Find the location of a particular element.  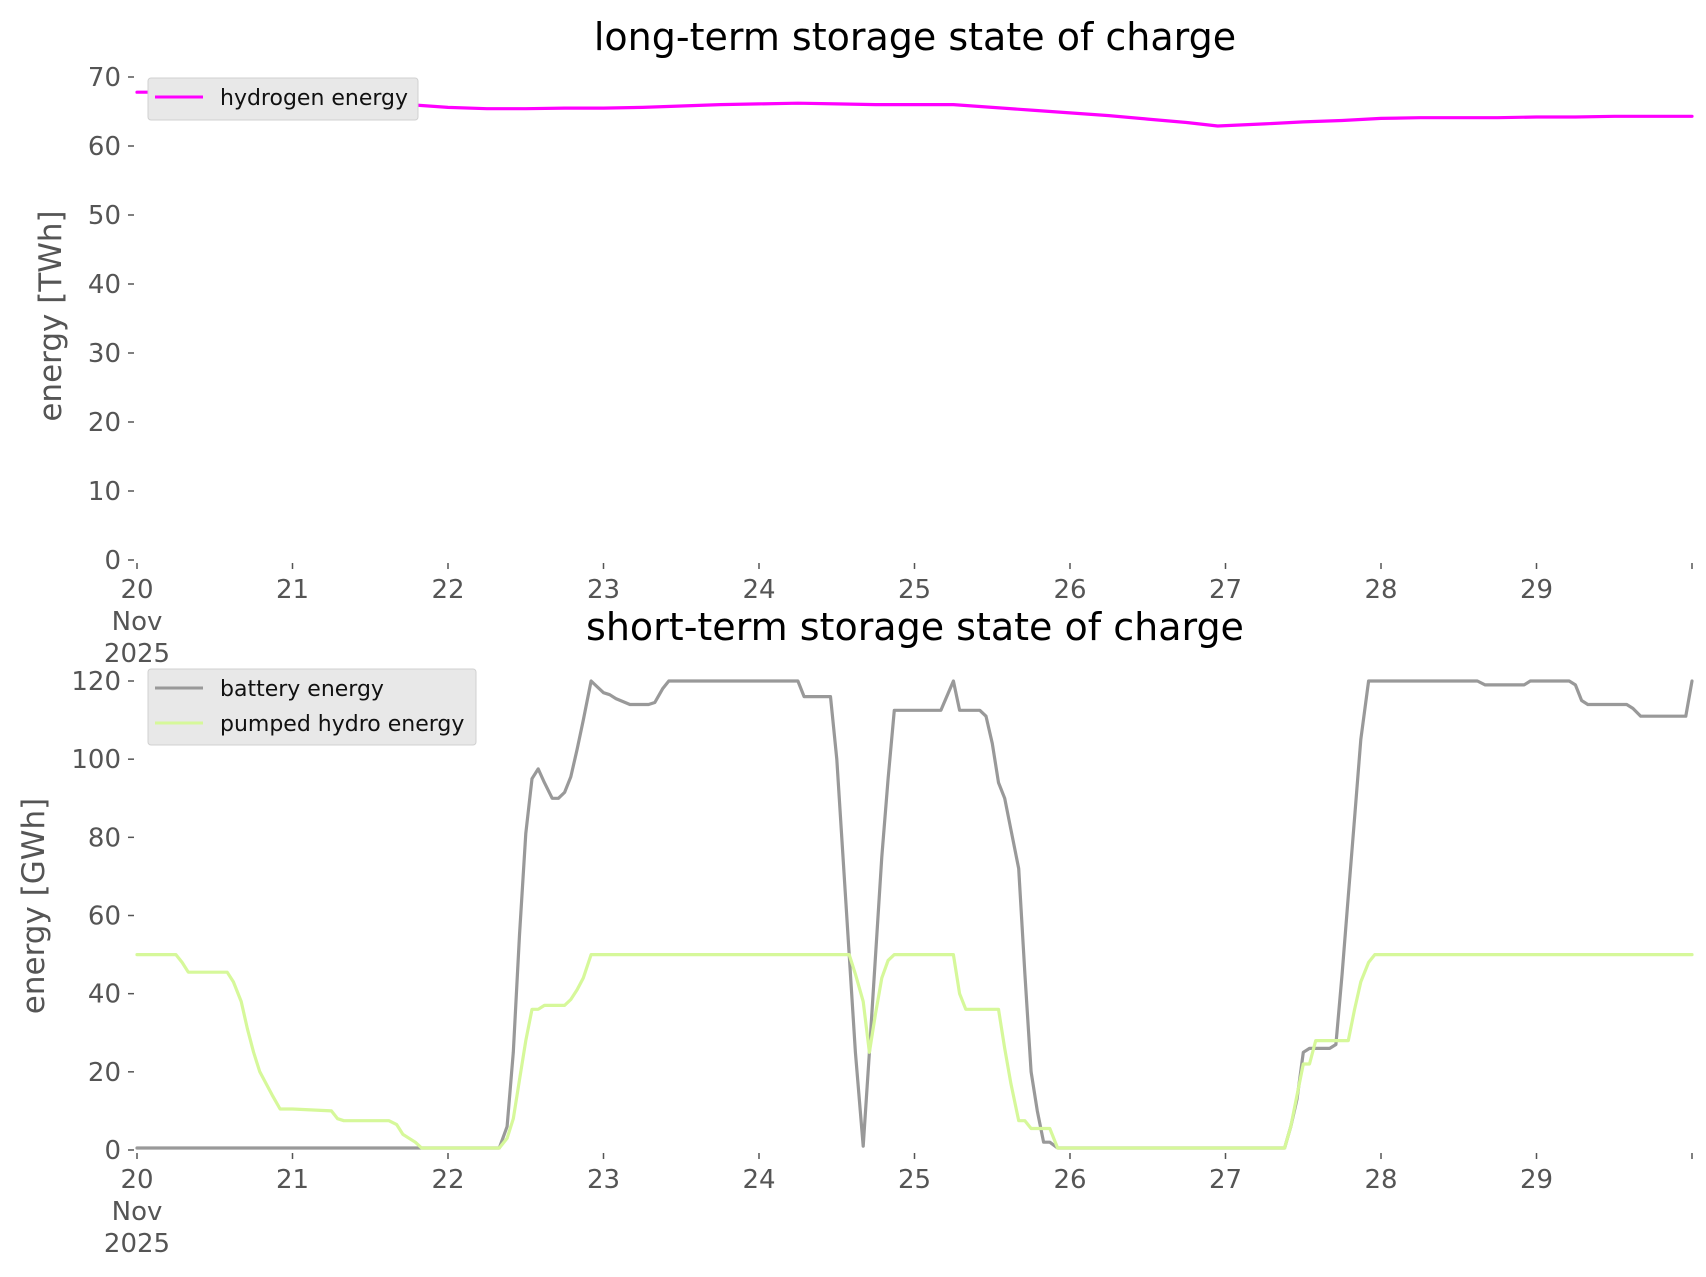

y-tick-label: 10 is located at coordinates (104, 492).